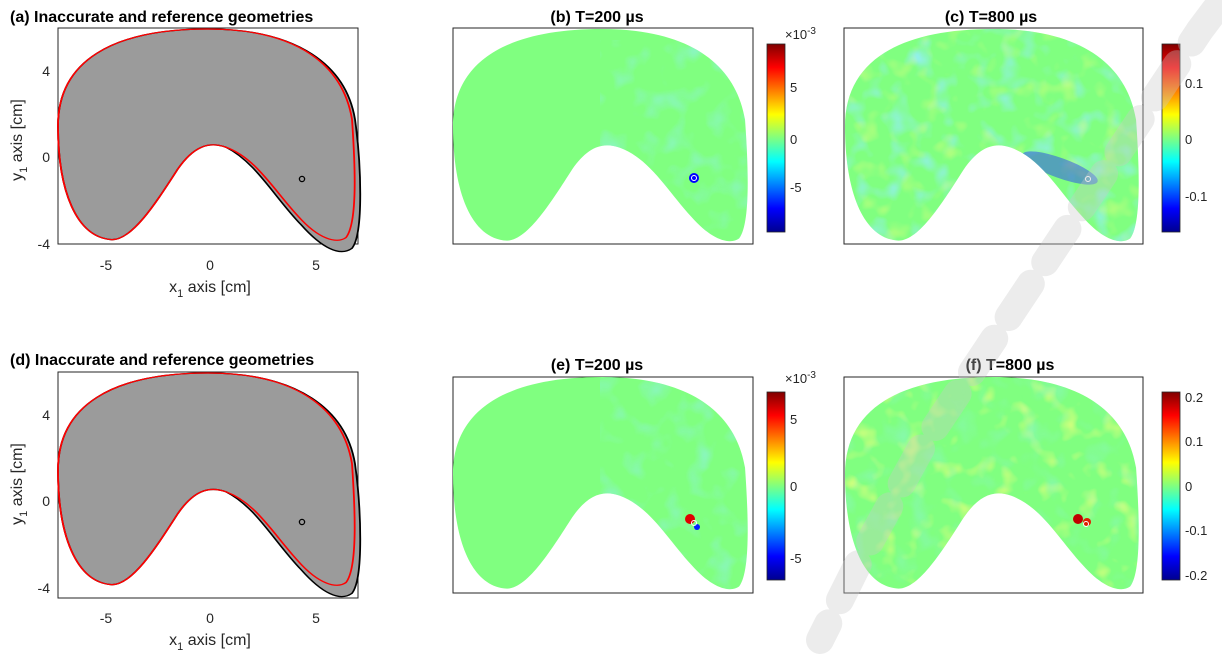 The width and height of the screenshot is (1222, 660). I want to click on colorbar-tick: 0.2, so click(1194, 397).